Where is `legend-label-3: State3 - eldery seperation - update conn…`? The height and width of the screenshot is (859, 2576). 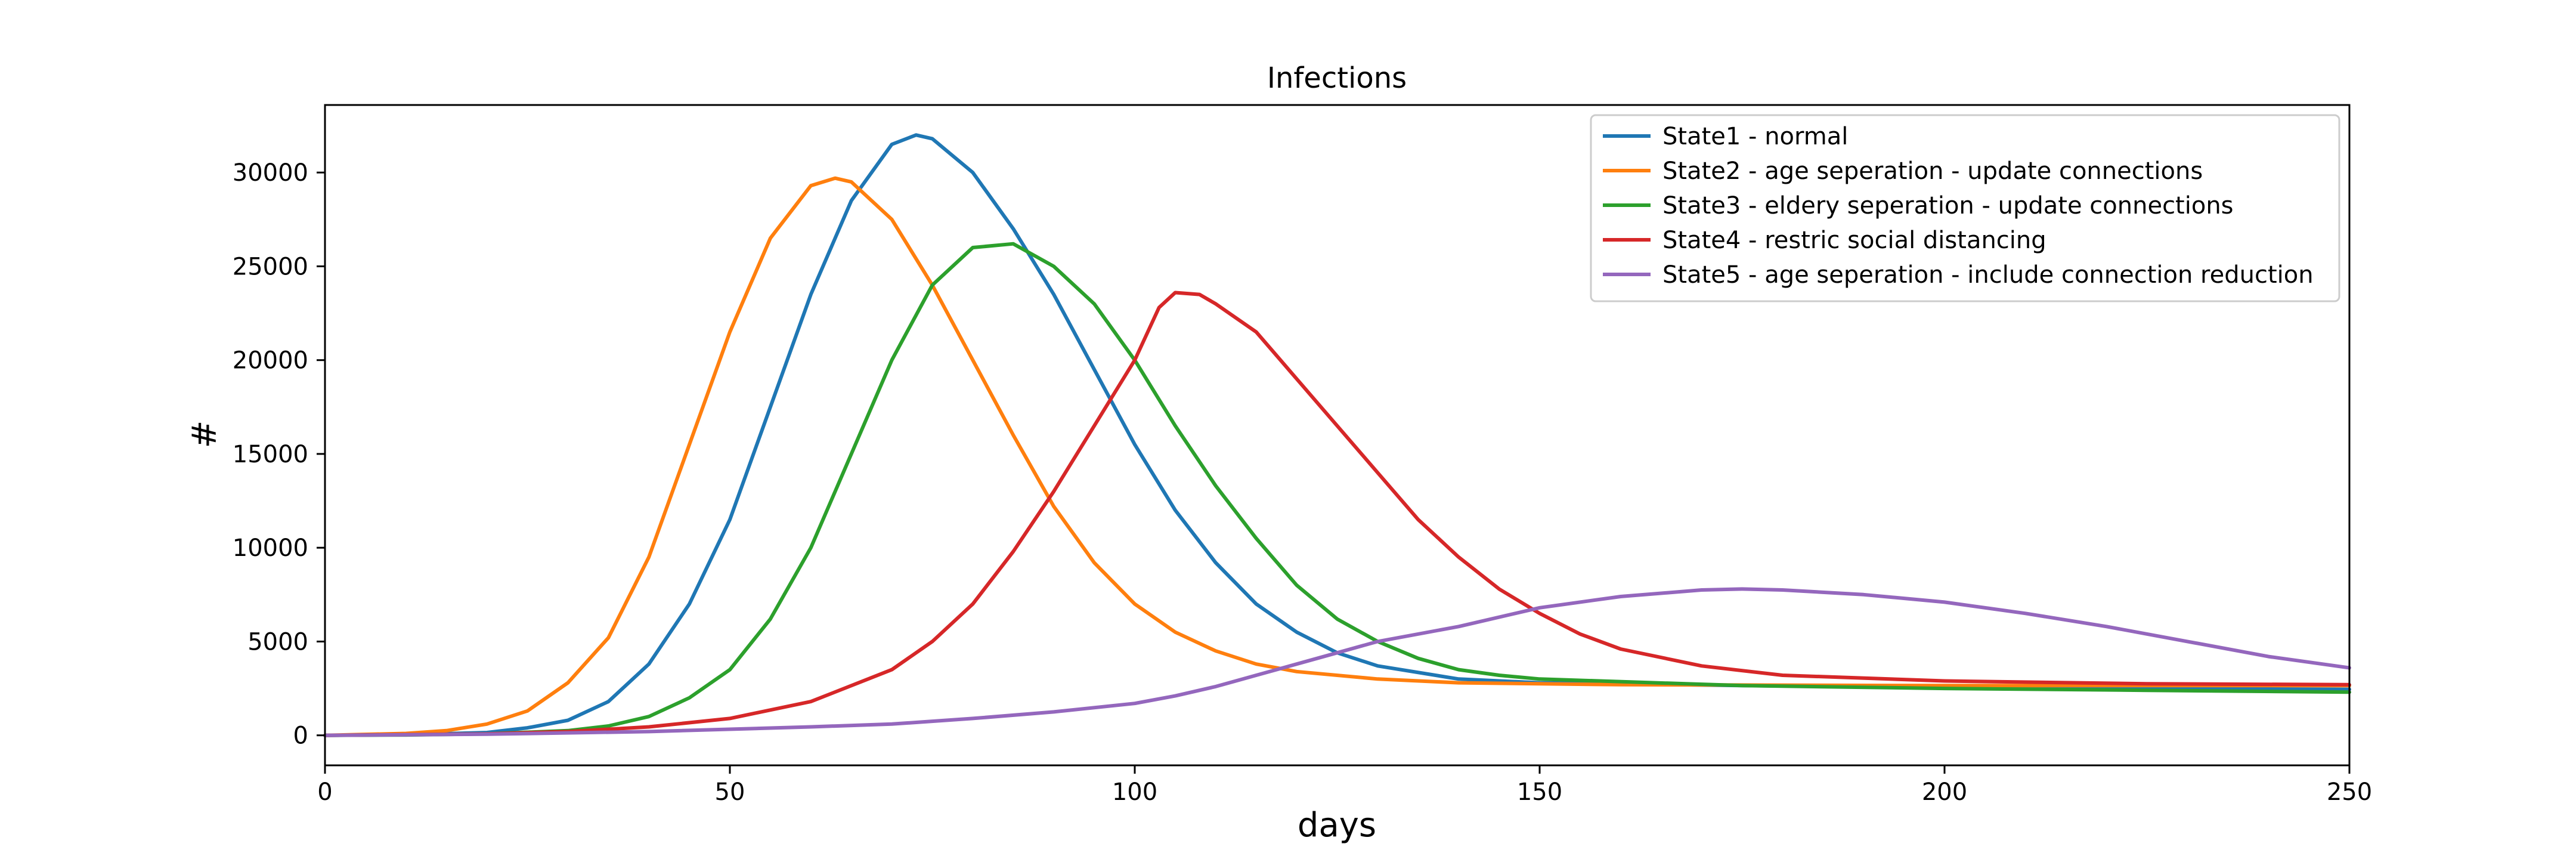 legend-label-3: State3 - eldery seperation - update conn… is located at coordinates (1948, 206).